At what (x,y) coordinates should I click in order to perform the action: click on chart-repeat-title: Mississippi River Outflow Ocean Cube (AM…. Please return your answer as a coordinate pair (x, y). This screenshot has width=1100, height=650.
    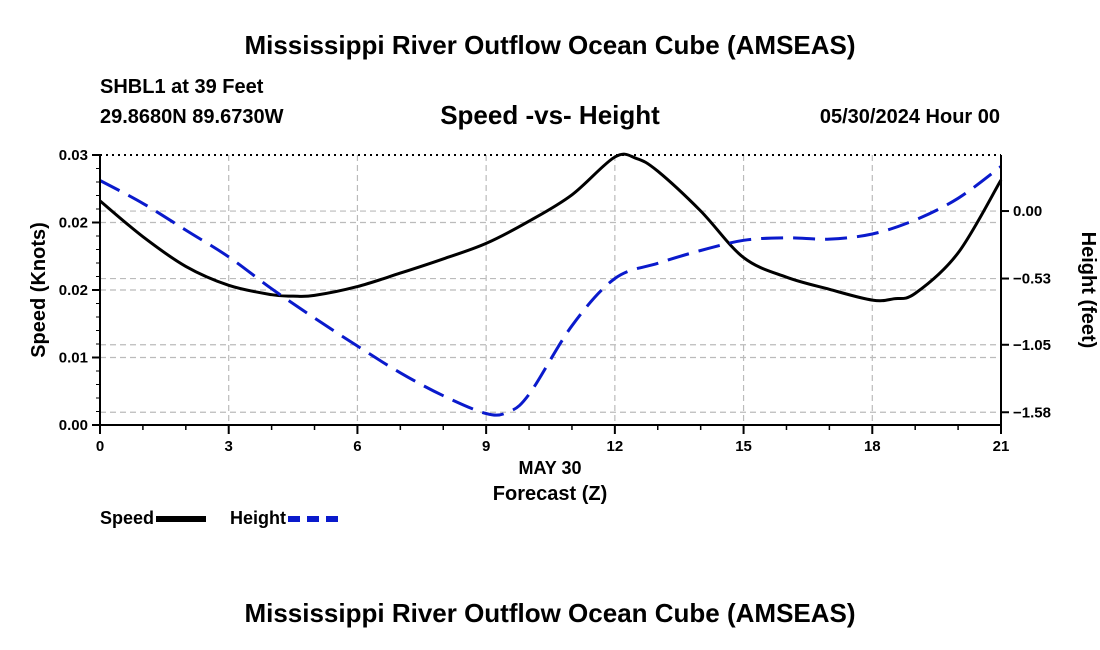
    Looking at the image, I should click on (550, 613).